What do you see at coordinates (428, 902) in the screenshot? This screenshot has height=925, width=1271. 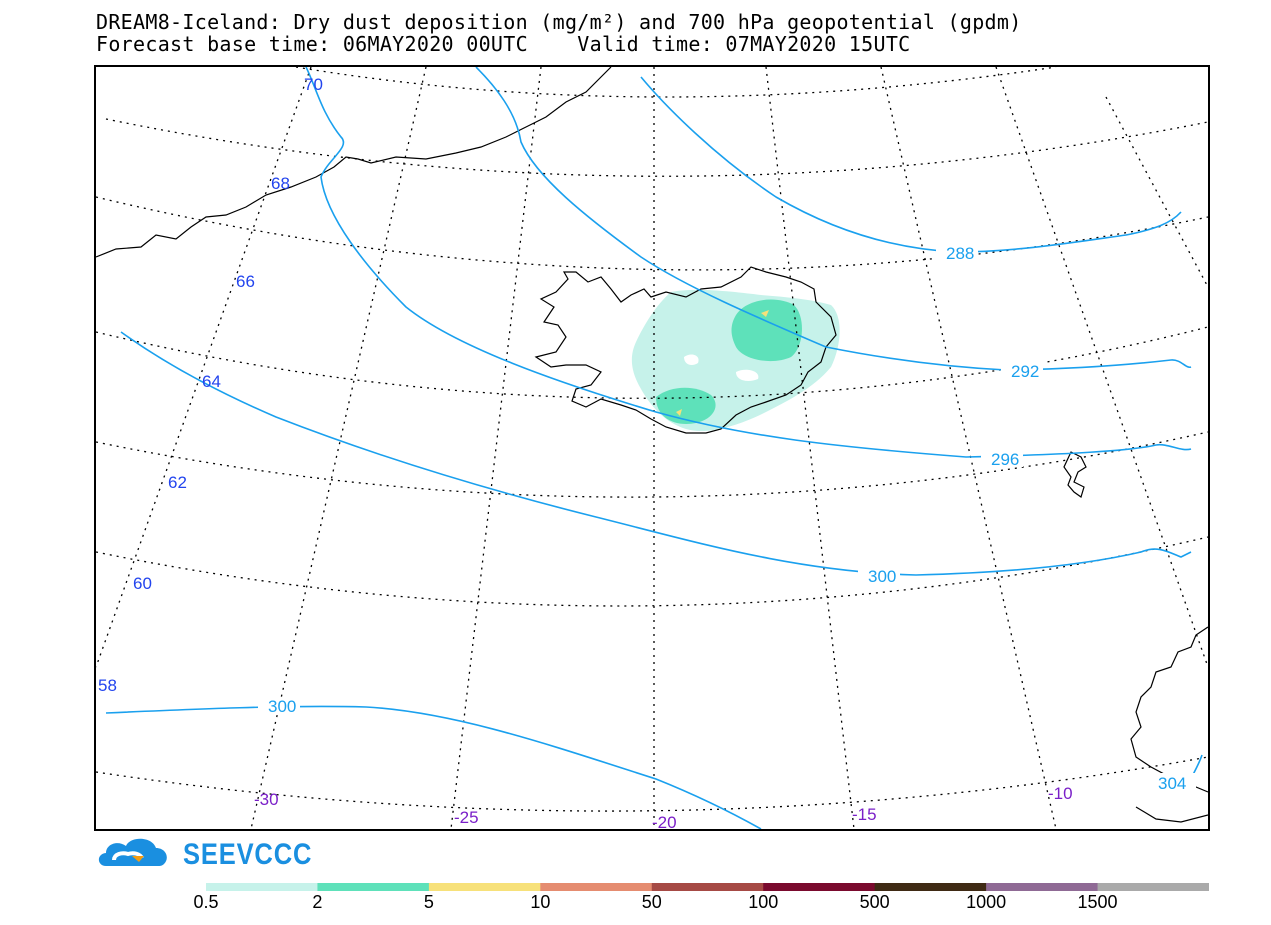 I see `colorbar-tick-label: 5` at bounding box center [428, 902].